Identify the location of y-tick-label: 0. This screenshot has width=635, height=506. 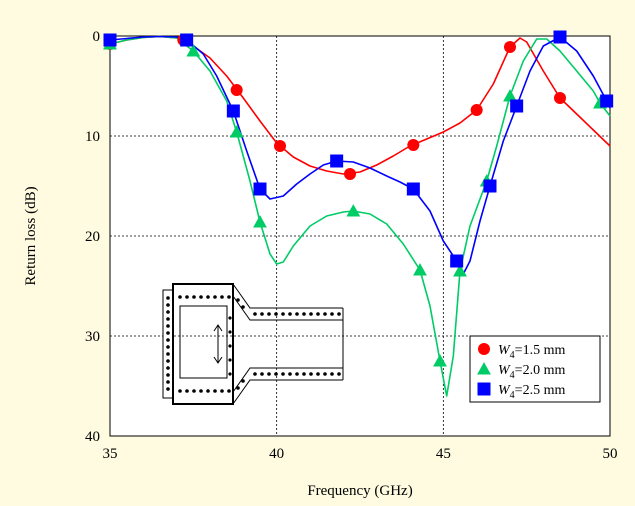
(97, 37).